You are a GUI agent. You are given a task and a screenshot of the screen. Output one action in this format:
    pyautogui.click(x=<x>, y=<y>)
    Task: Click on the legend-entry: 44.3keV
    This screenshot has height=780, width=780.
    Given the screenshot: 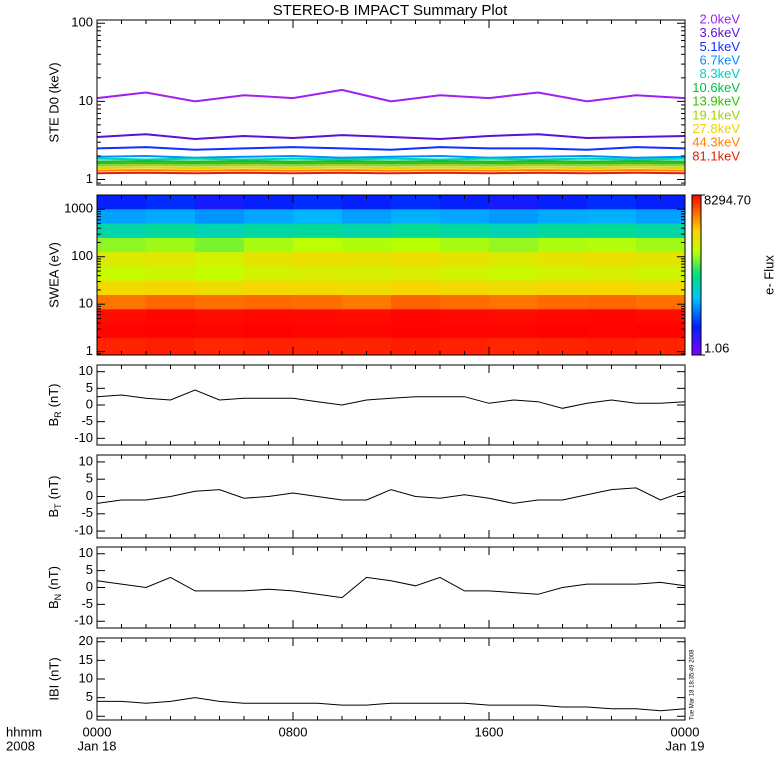 What is the action you would take?
    pyautogui.click(x=716, y=142)
    